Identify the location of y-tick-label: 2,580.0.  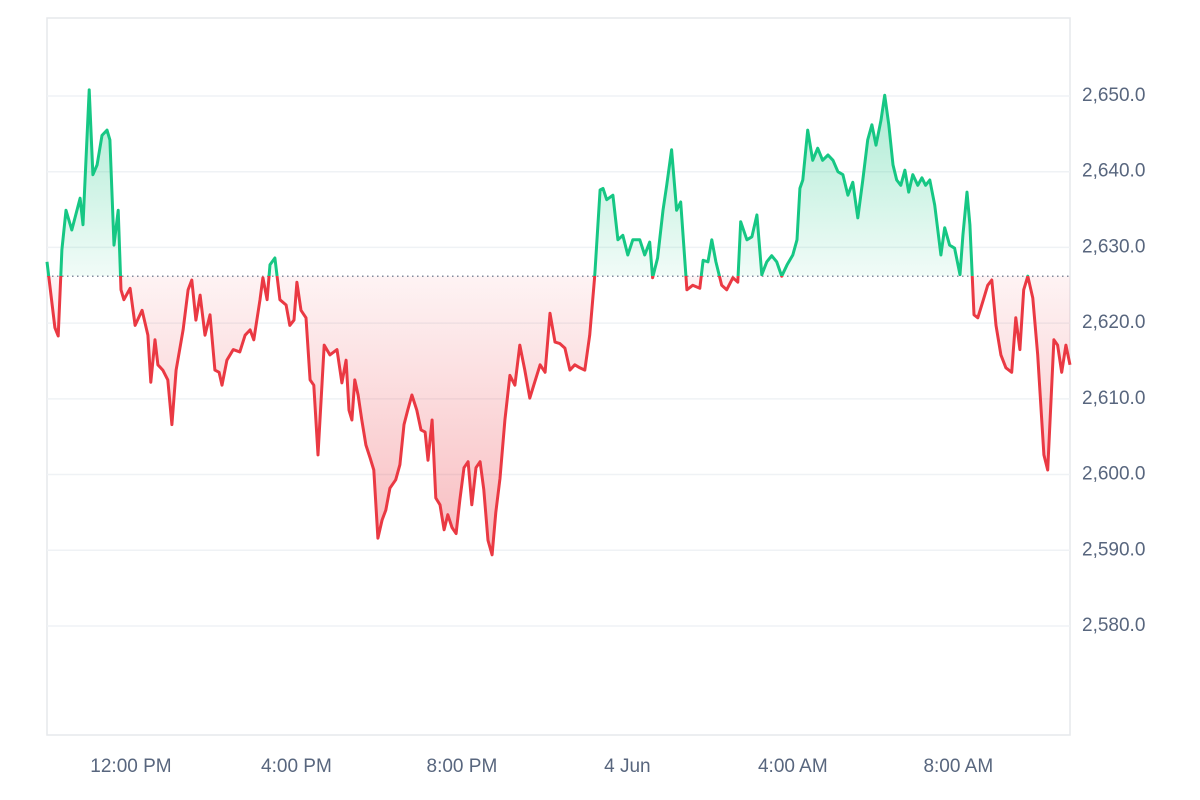
(1113, 625).